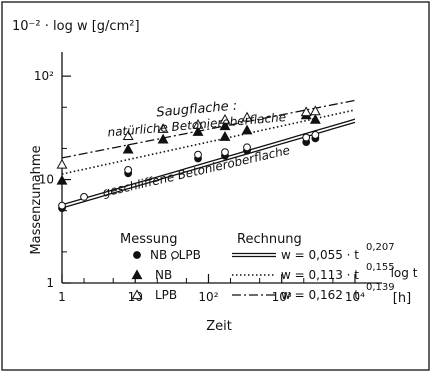 The height and width of the screenshot is (376, 431). I want to click on x-tick-label: 10⁴, so click(355, 297).